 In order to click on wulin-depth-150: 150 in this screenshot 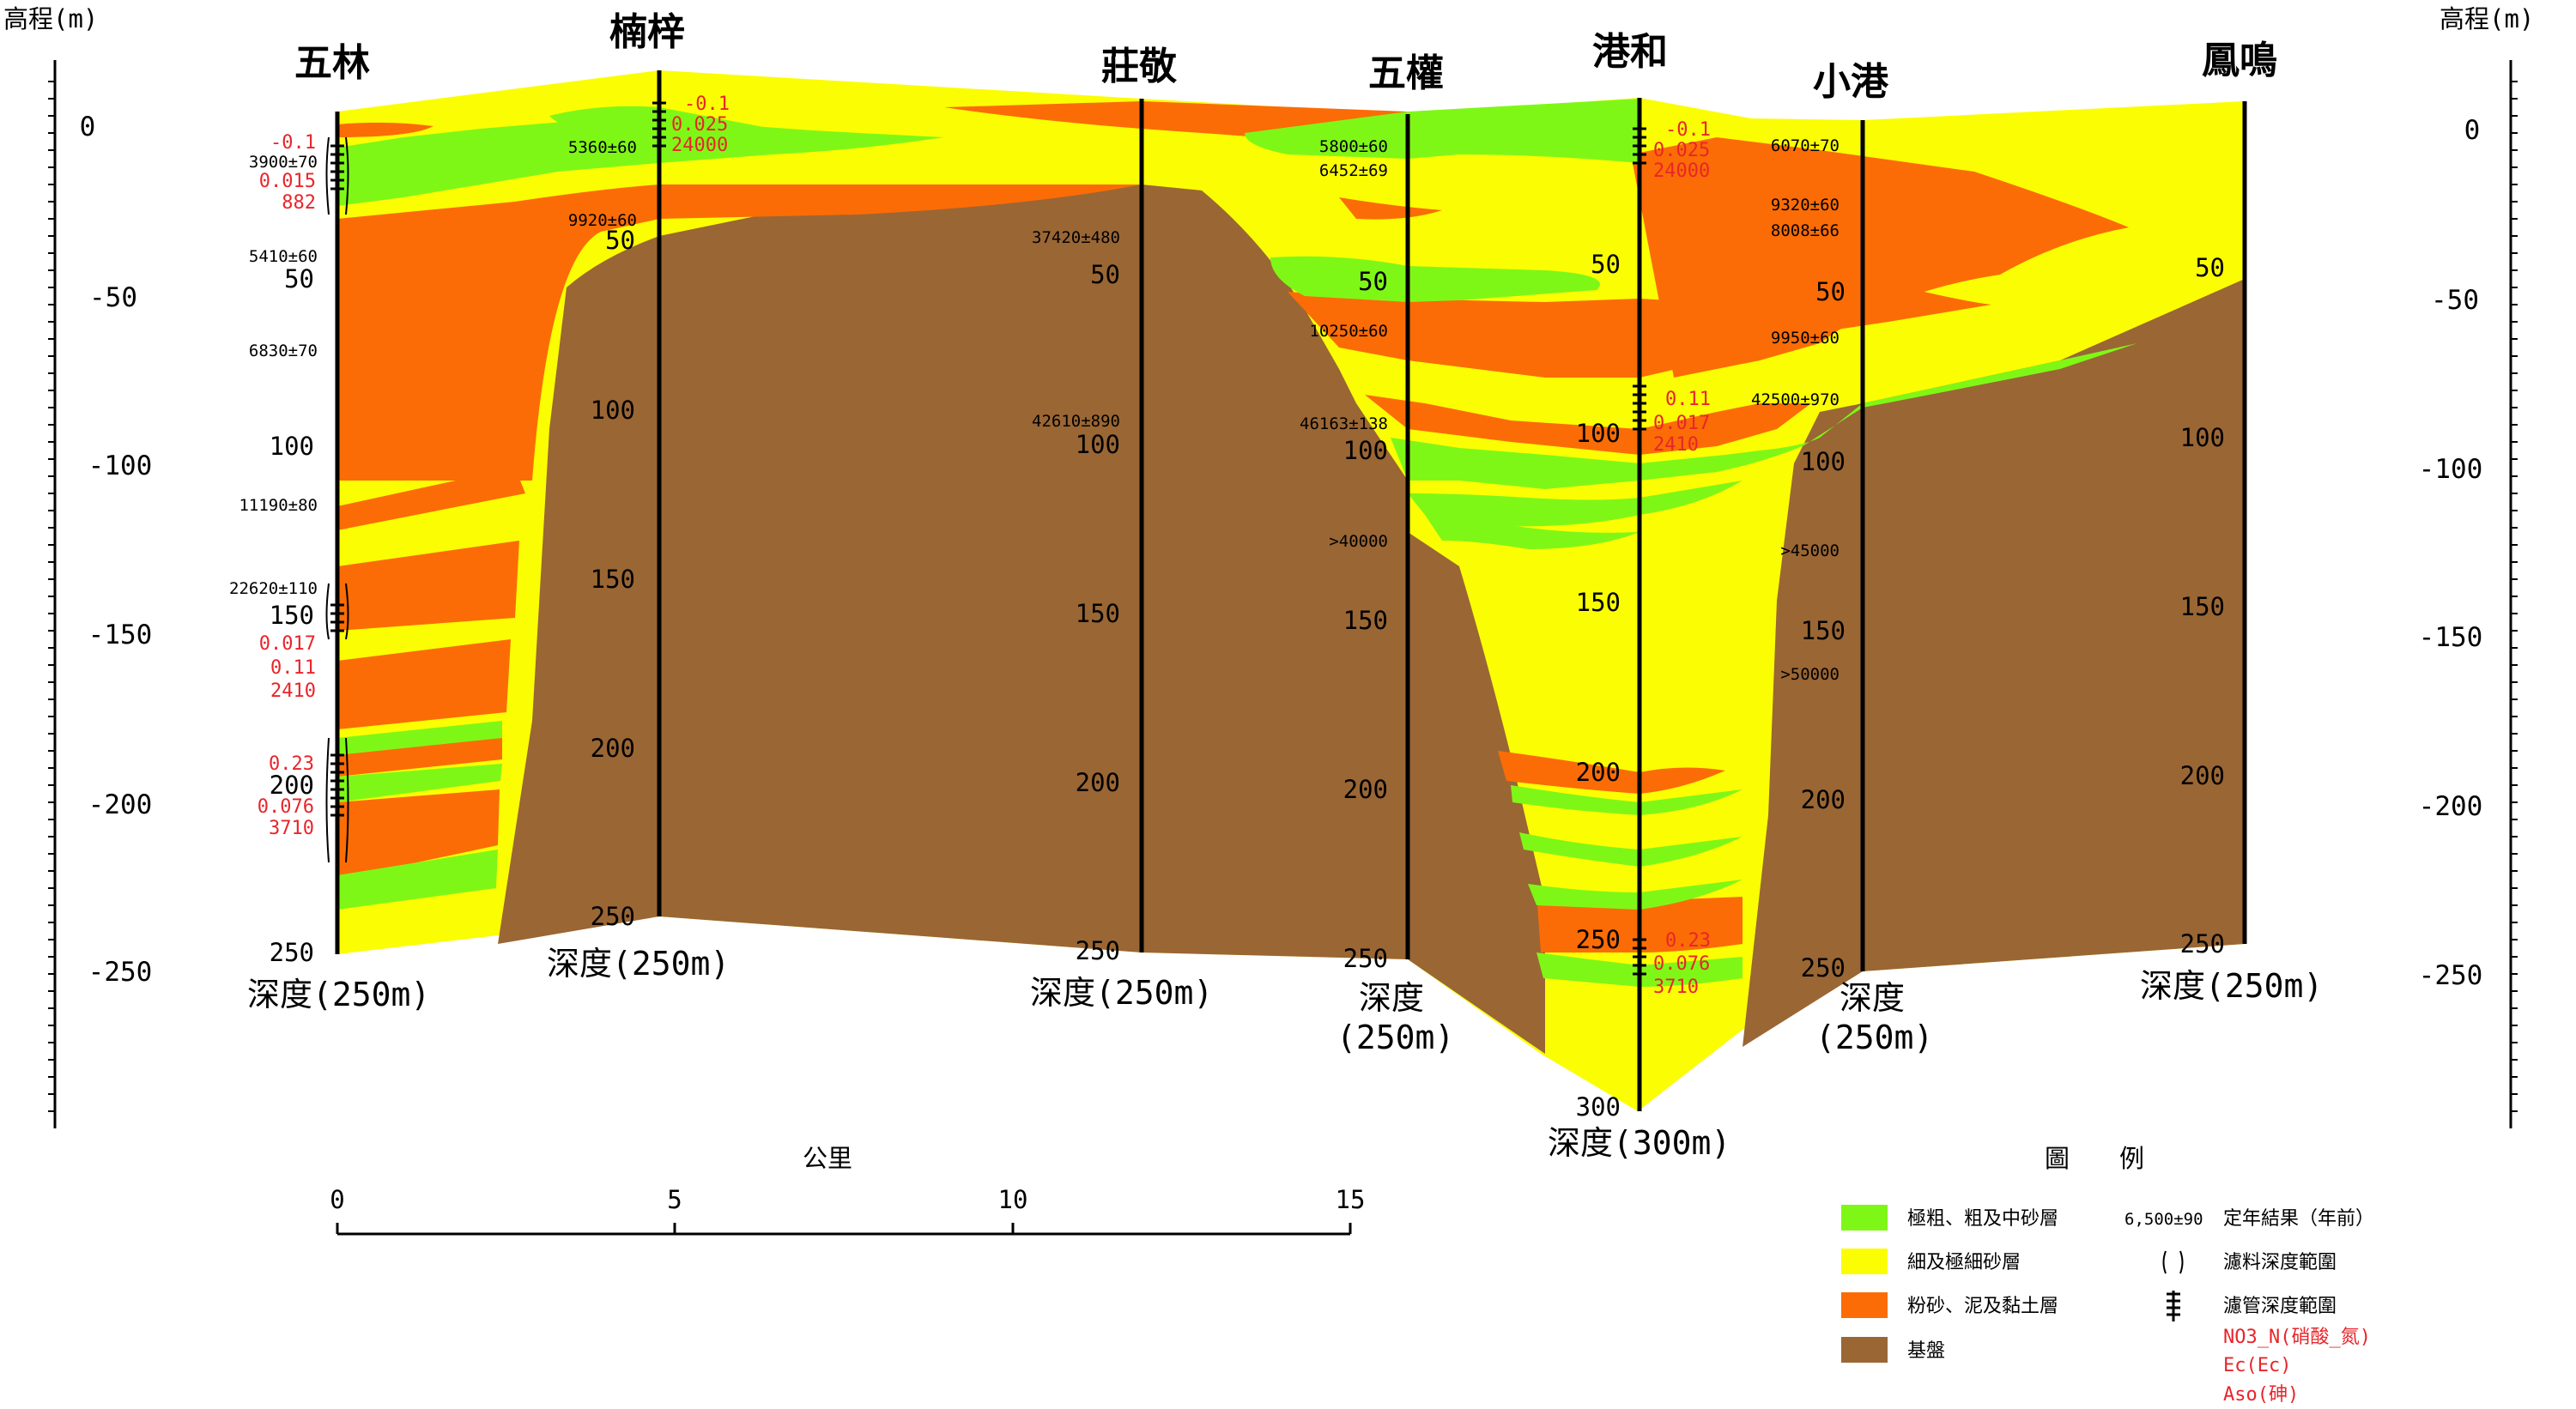, I will do `click(292, 615)`.